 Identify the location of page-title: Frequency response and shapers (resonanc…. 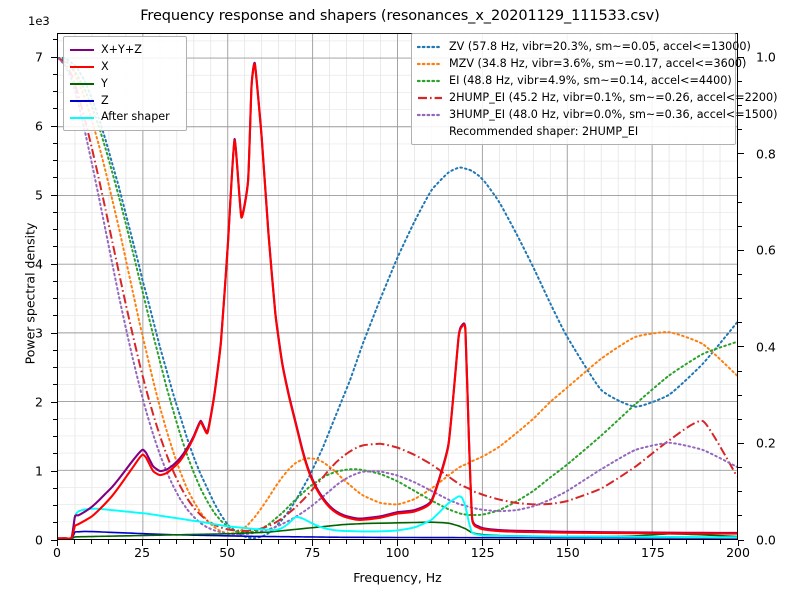
(400, 16).